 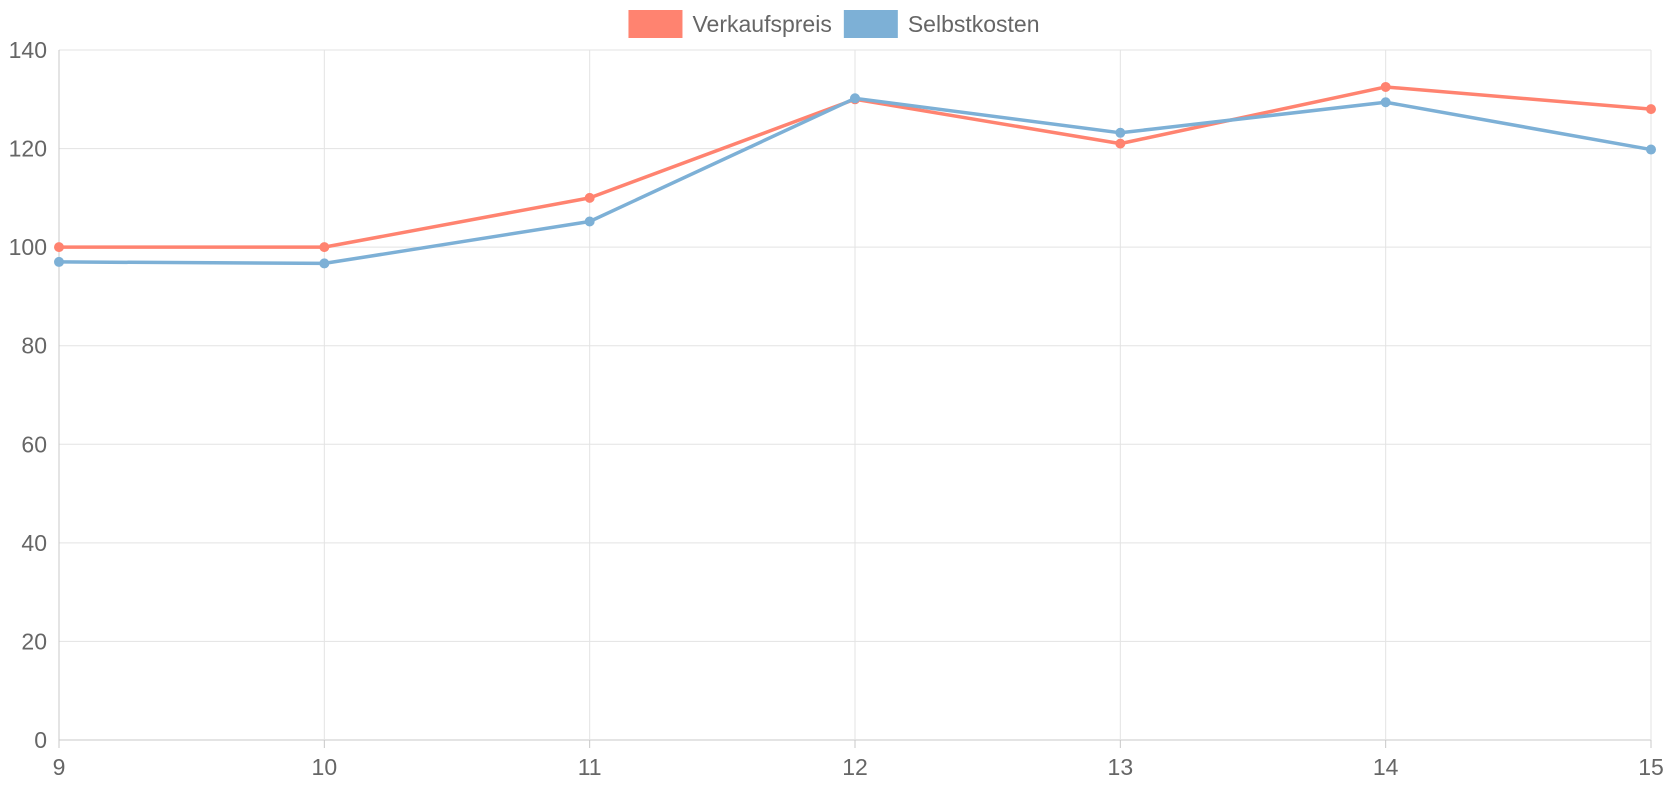 What do you see at coordinates (1651, 767) in the screenshot?
I see `x-tick-label: 15` at bounding box center [1651, 767].